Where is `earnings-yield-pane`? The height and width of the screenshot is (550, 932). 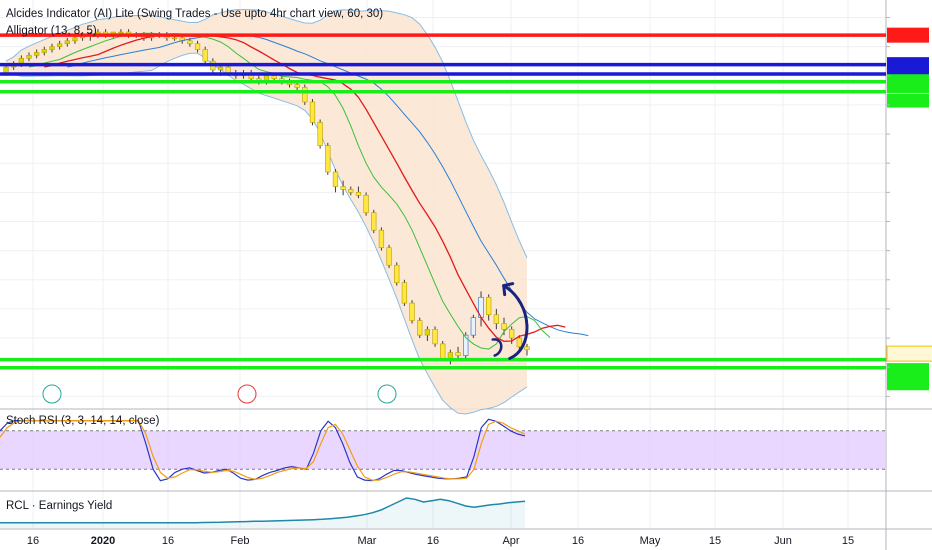
earnings-yield-pane is located at coordinates (263, 512).